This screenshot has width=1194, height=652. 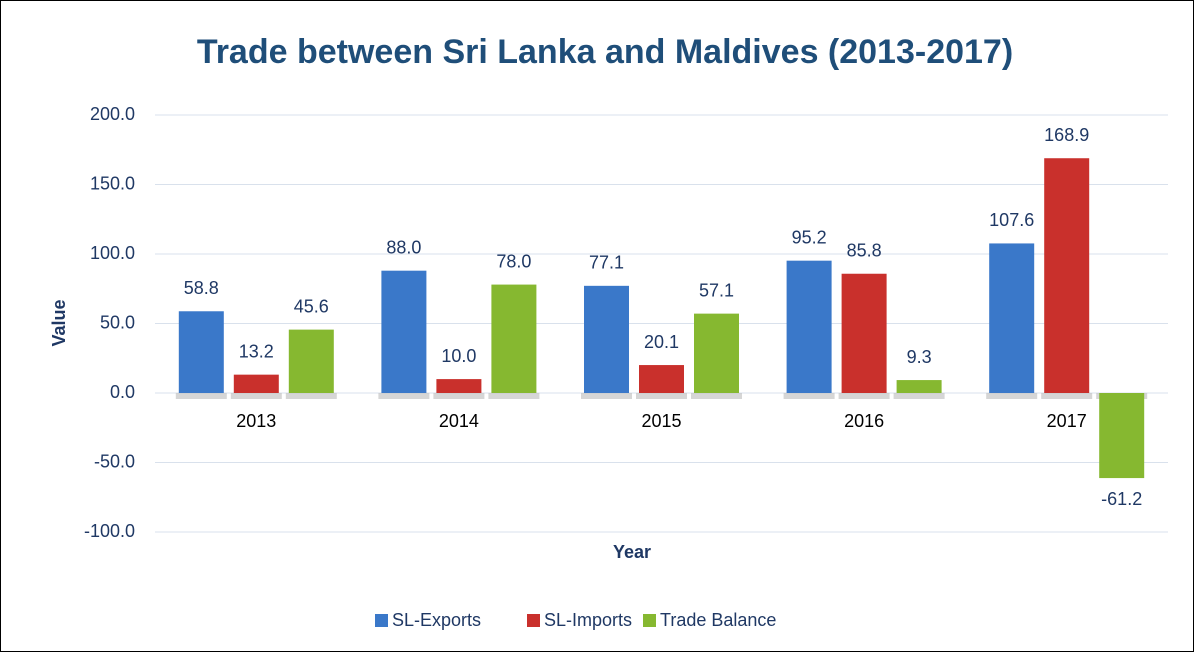 I want to click on value-label: 85.8, so click(x=864, y=250).